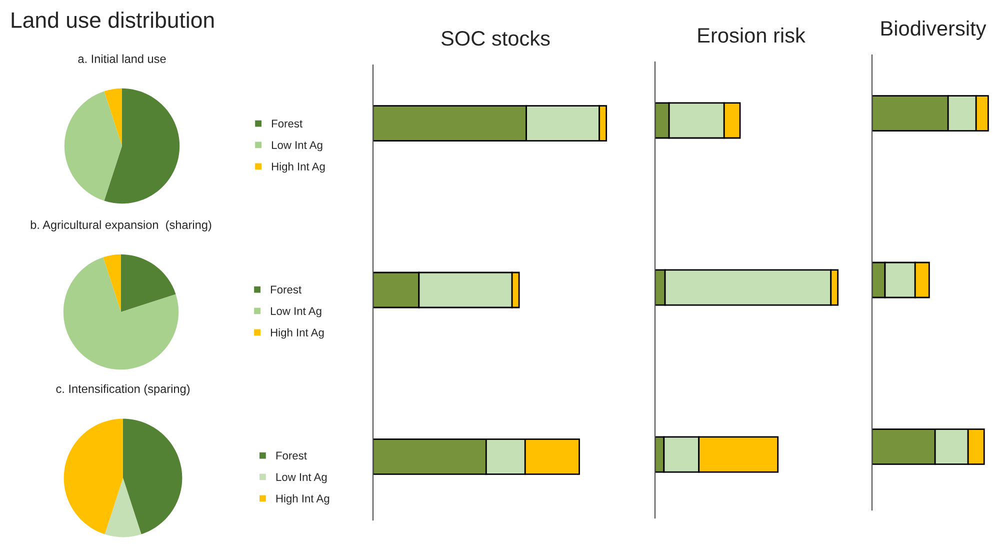  Describe the element at coordinates (121, 226) in the screenshot. I see `chart-title: b. Agricultural expansion (sharing)` at that location.